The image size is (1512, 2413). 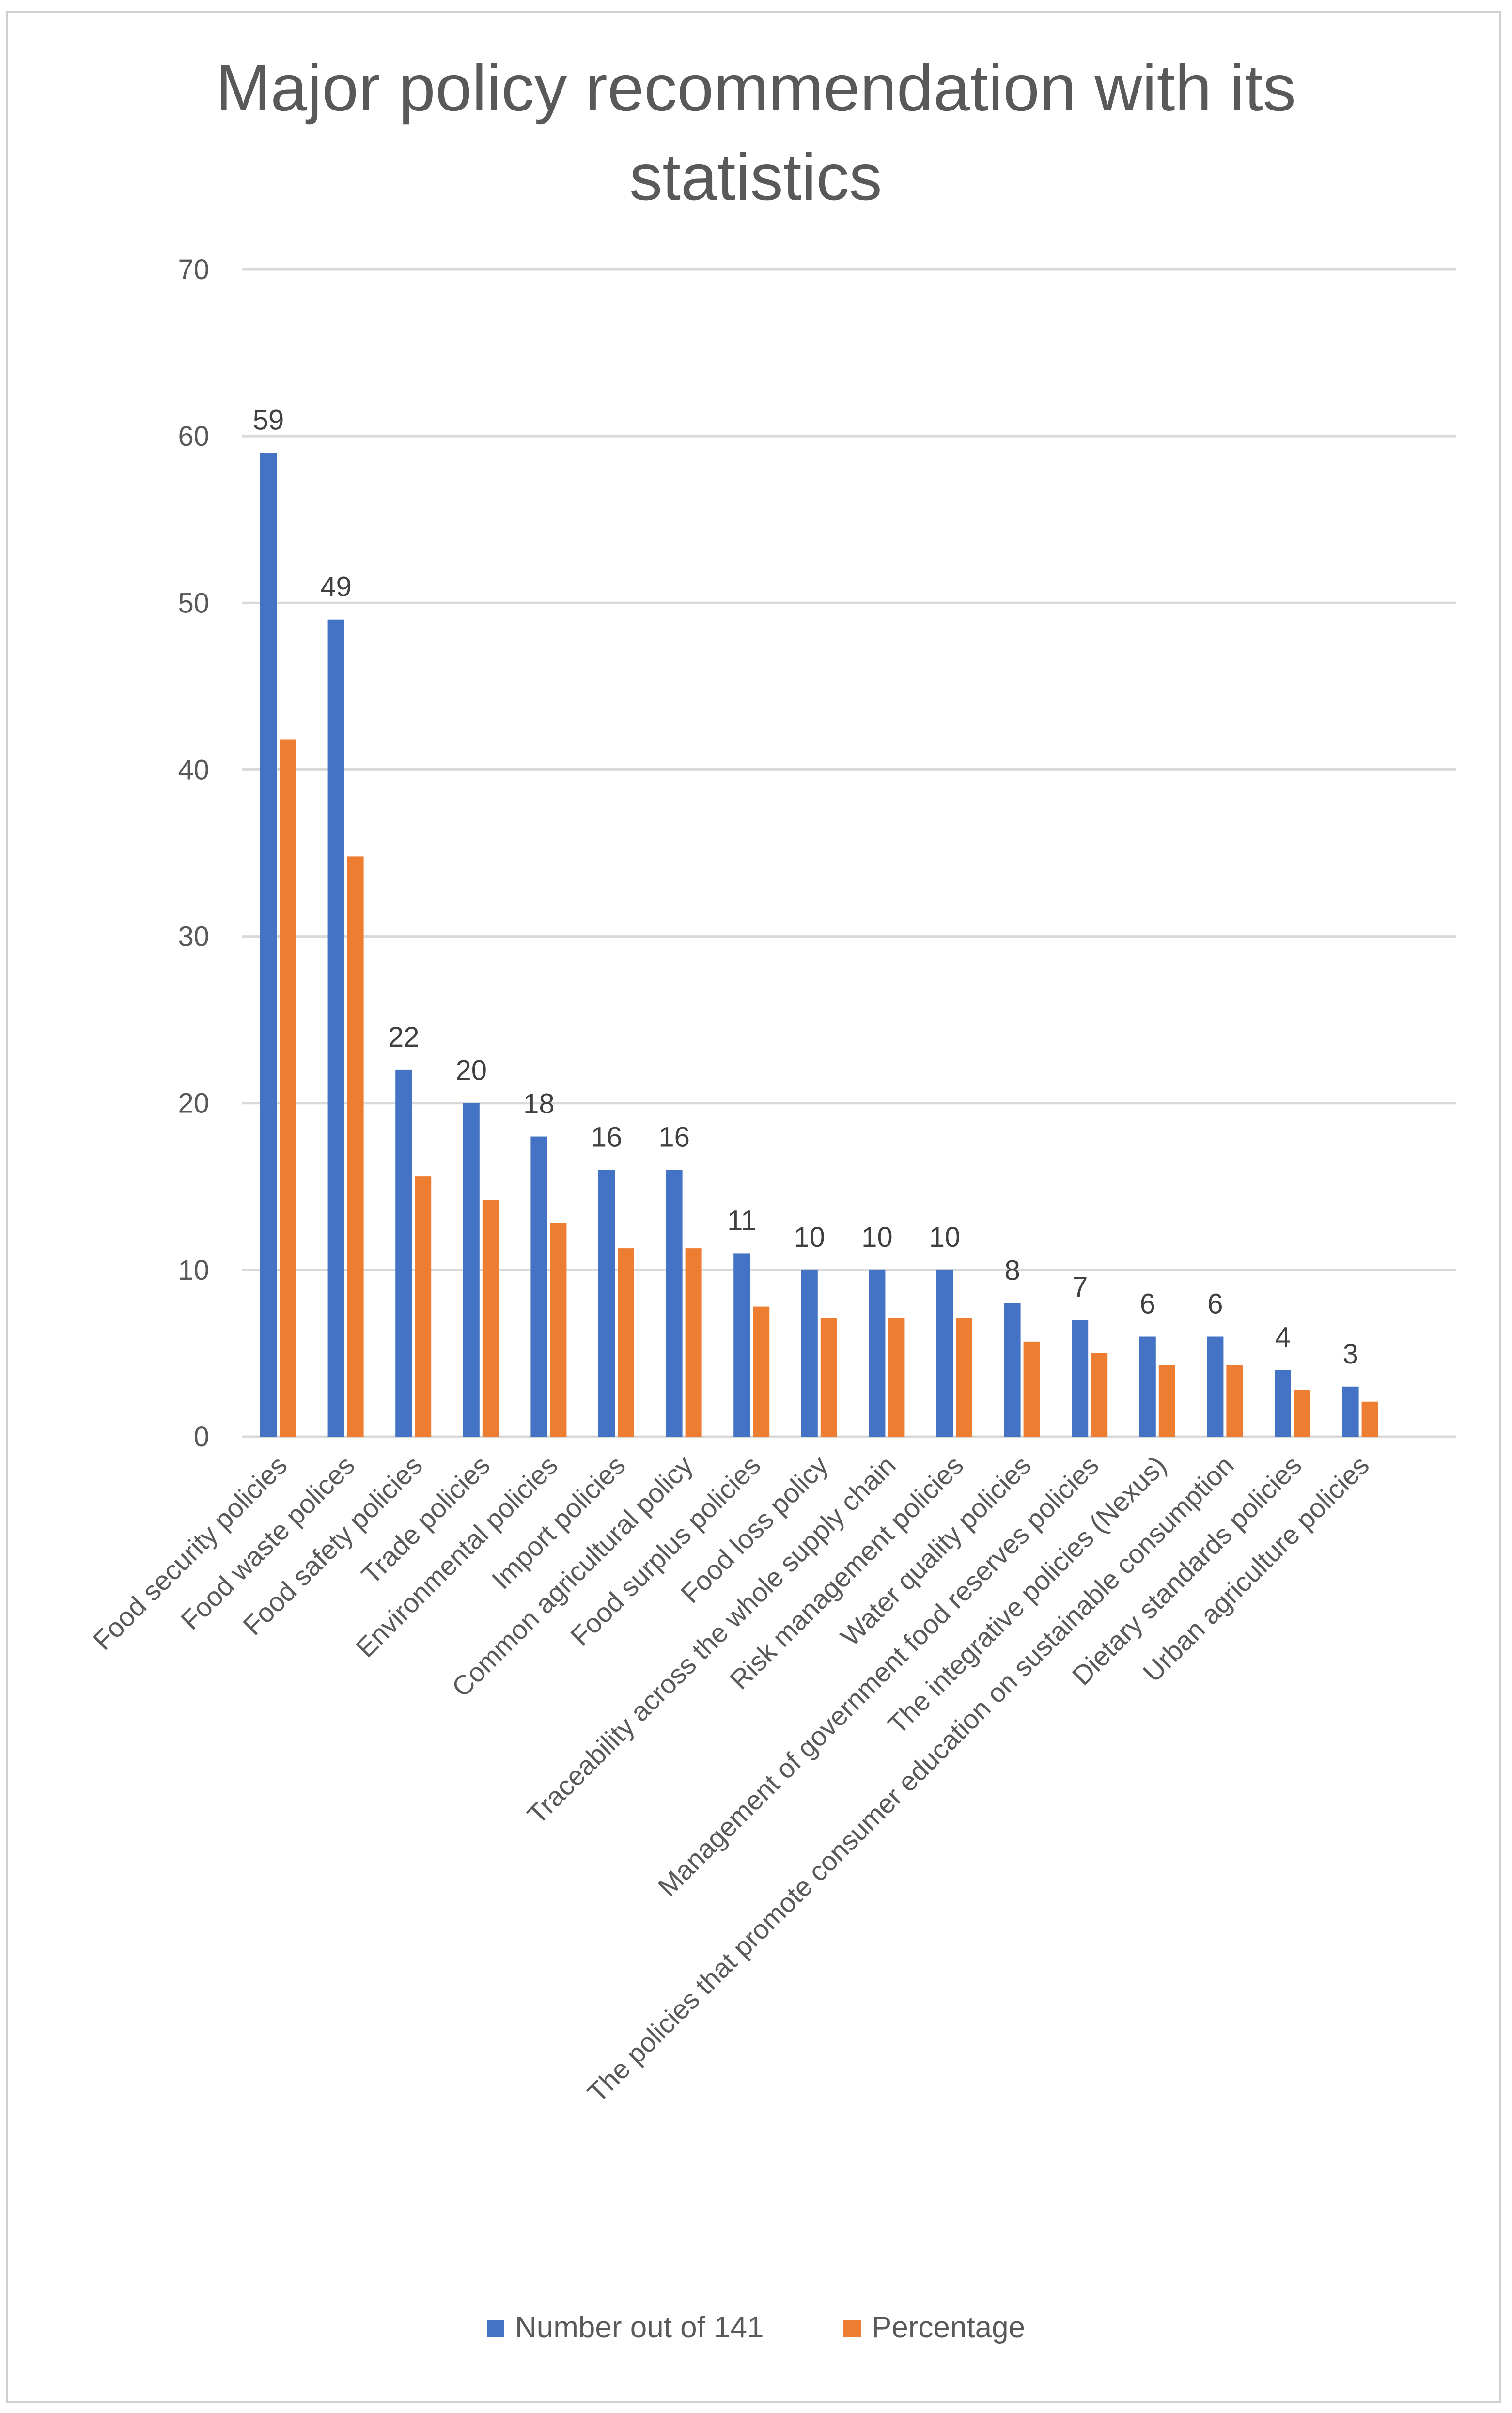 What do you see at coordinates (268, 421) in the screenshot?
I see `data-label-1: 59` at bounding box center [268, 421].